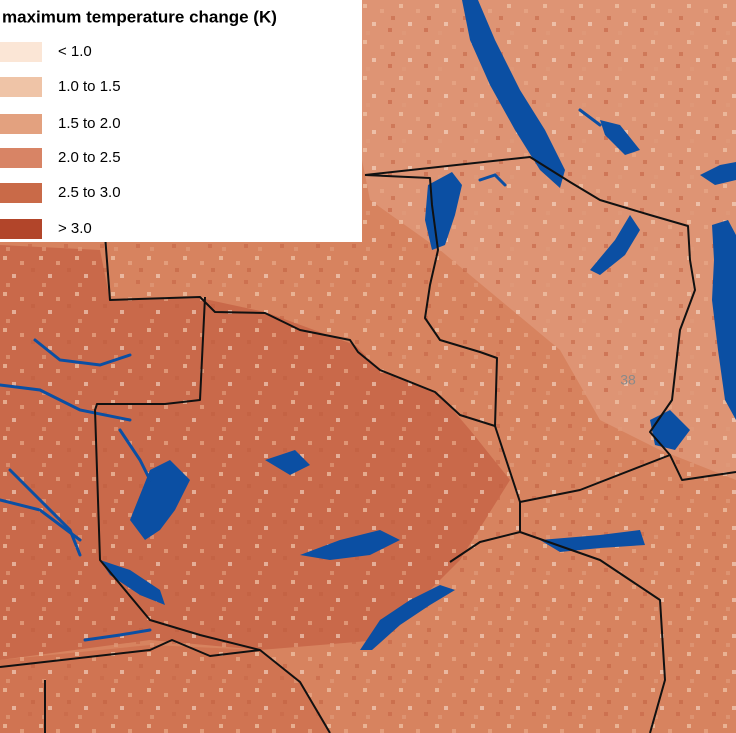 Image resolution: width=736 pixels, height=733 pixels. Describe the element at coordinates (89, 86) in the screenshot. I see `legend-label: 1.0 to 1.5` at that location.